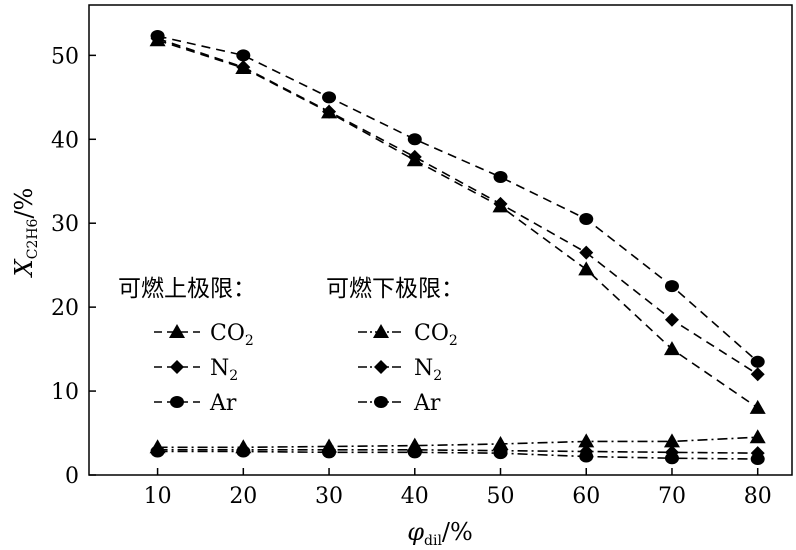 Image resolution: width=796 pixels, height=550 pixels. Describe the element at coordinates (65, 56) in the screenshot. I see `y-tick-label: 50` at that location.